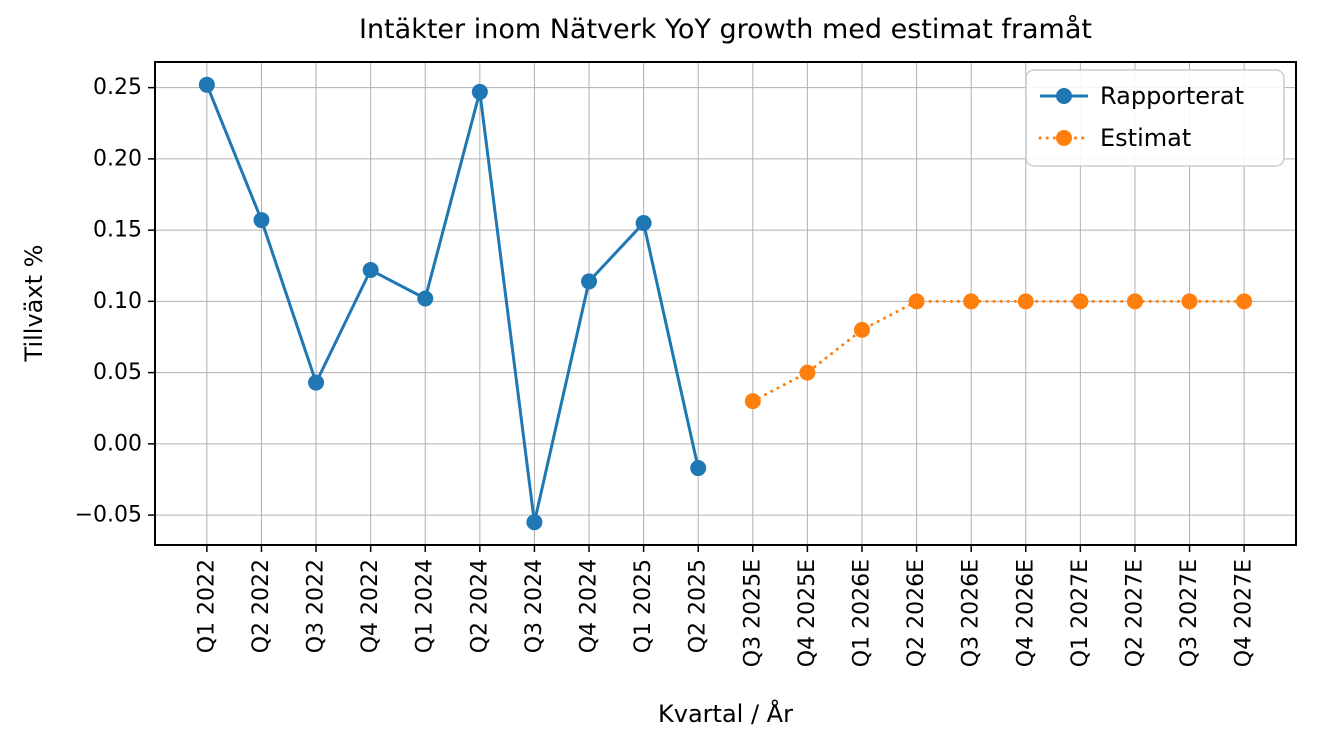 The height and width of the screenshot is (749, 1324). I want to click on x-tick-label: Q3 2027E, so click(1189, 613).